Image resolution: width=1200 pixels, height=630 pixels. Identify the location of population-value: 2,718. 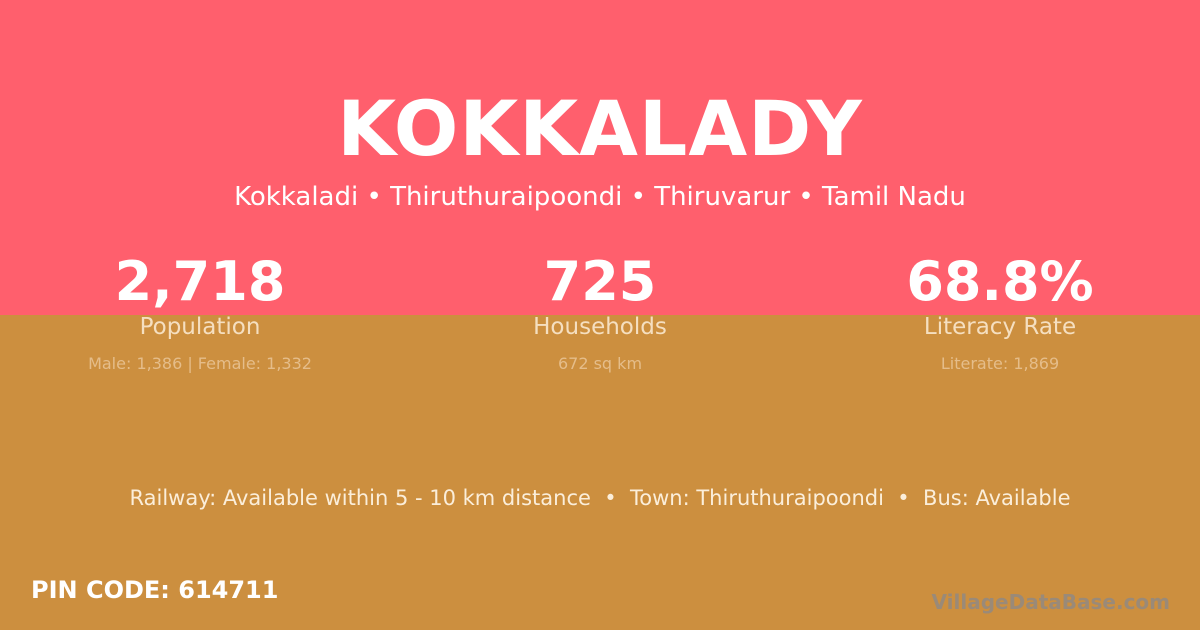
(200, 281).